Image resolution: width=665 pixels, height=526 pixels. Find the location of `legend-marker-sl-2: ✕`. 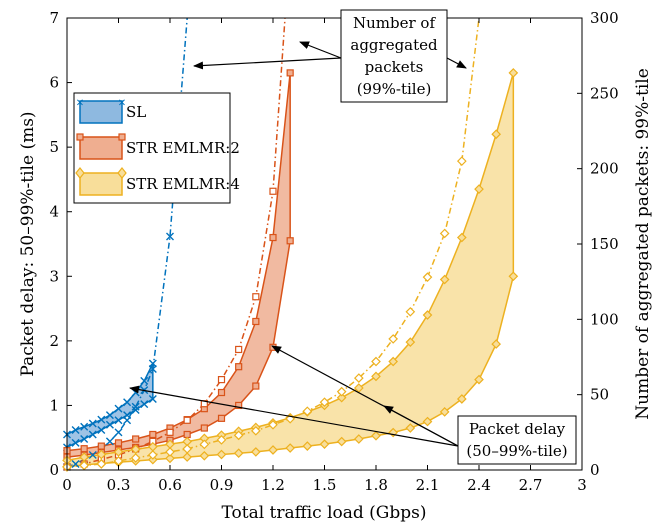

legend-marker-sl-2: ✕ is located at coordinates (122, 103).